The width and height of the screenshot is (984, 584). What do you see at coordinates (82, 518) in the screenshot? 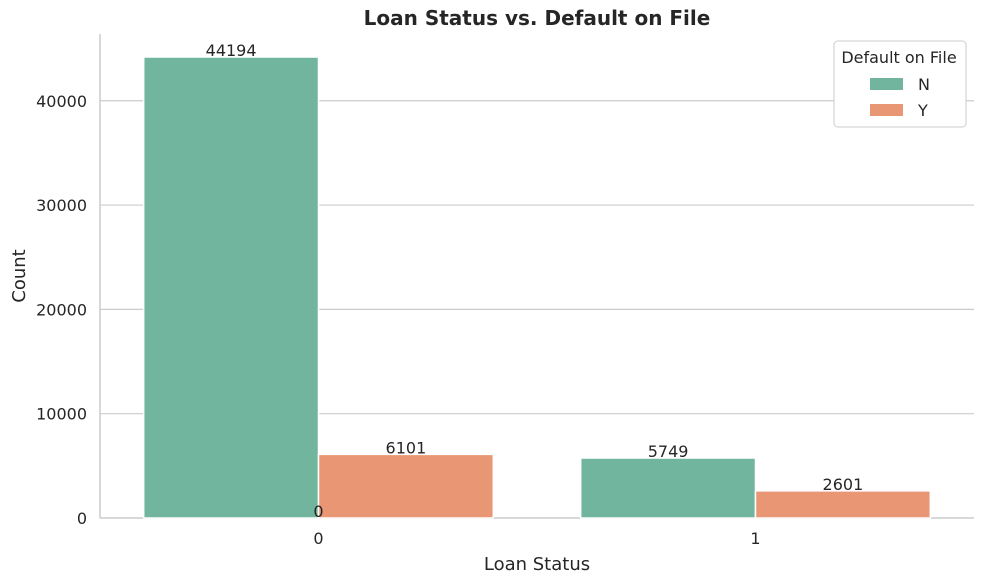
I see `y-tick-label: 0` at bounding box center [82, 518].